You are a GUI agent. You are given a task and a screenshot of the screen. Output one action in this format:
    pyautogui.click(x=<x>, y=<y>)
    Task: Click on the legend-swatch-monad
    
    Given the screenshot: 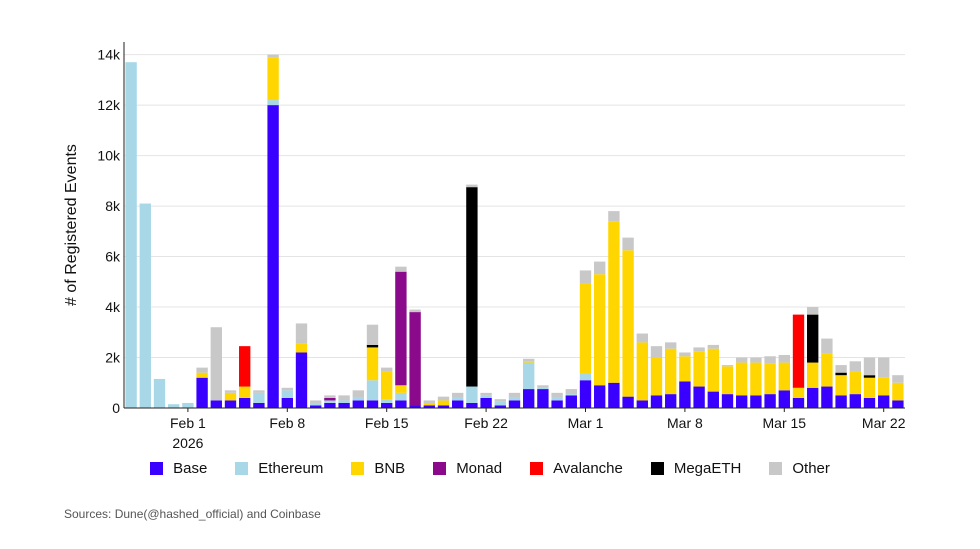 What is the action you would take?
    pyautogui.click(x=440, y=468)
    